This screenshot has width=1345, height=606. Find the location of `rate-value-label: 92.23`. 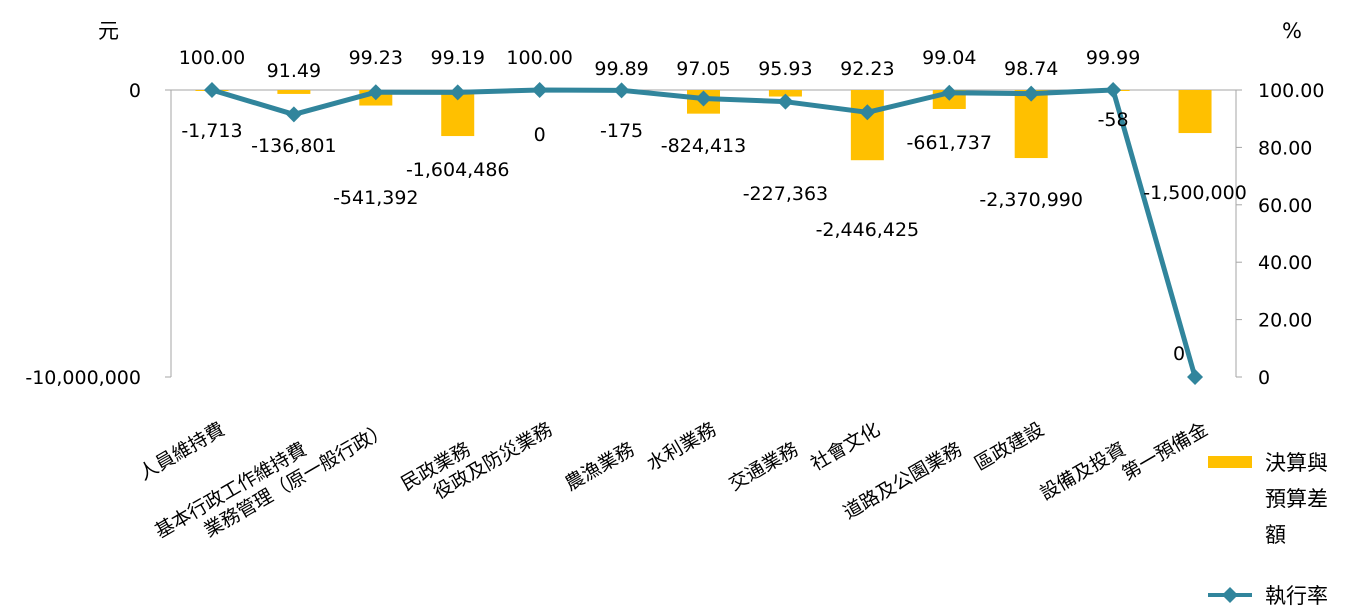

rate-value-label: 92.23 is located at coordinates (867, 69).